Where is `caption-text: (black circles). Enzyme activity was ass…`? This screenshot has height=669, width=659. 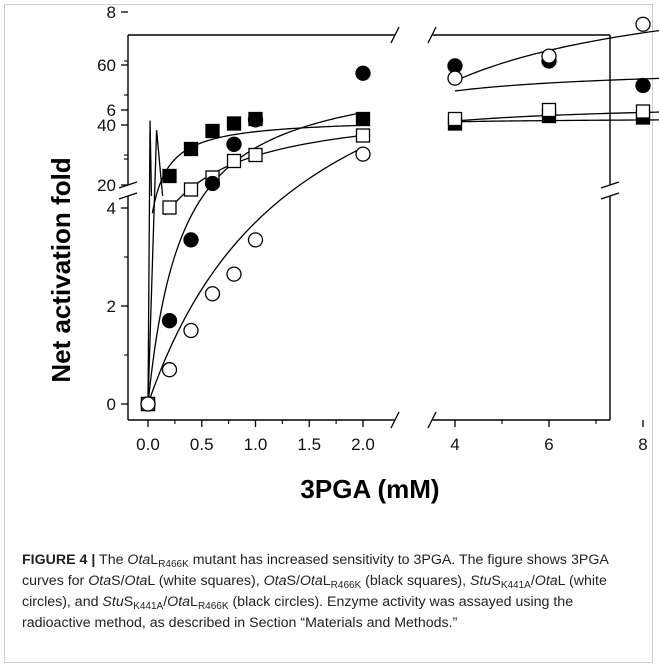
caption-text: (black circles). Enzyme activity was ass… is located at coordinates (298, 612).